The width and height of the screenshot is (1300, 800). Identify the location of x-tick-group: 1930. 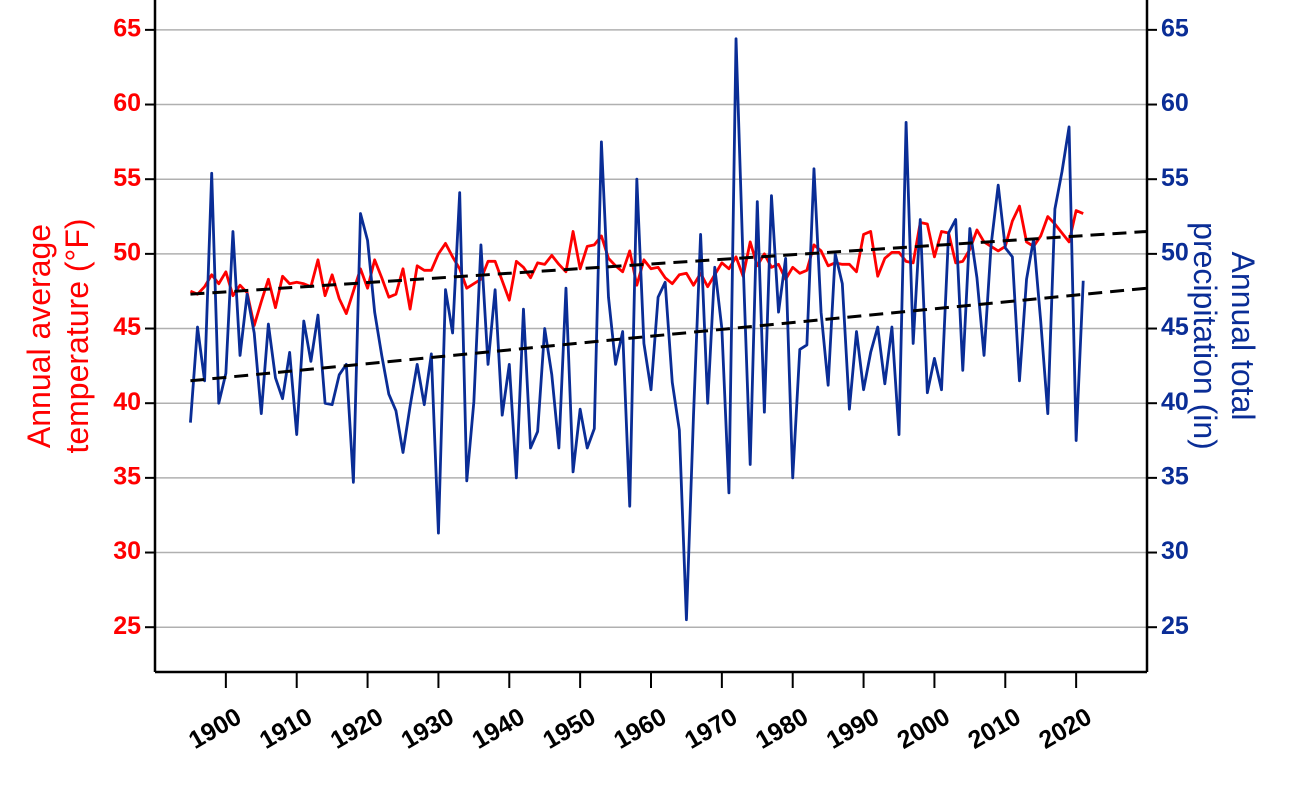
(428, 729).